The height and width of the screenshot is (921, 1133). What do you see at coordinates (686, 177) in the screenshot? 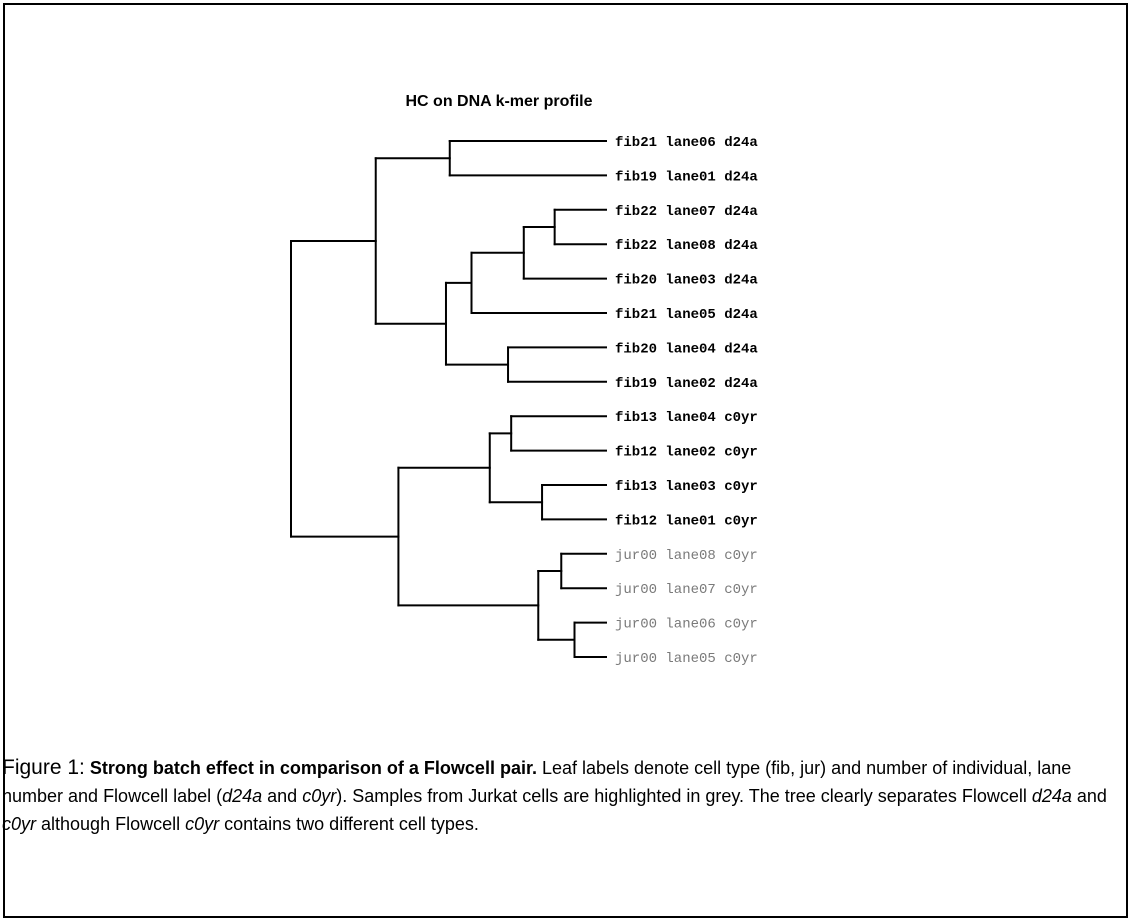
I see `leaf-label: fib19 lane01 d24a` at bounding box center [686, 177].